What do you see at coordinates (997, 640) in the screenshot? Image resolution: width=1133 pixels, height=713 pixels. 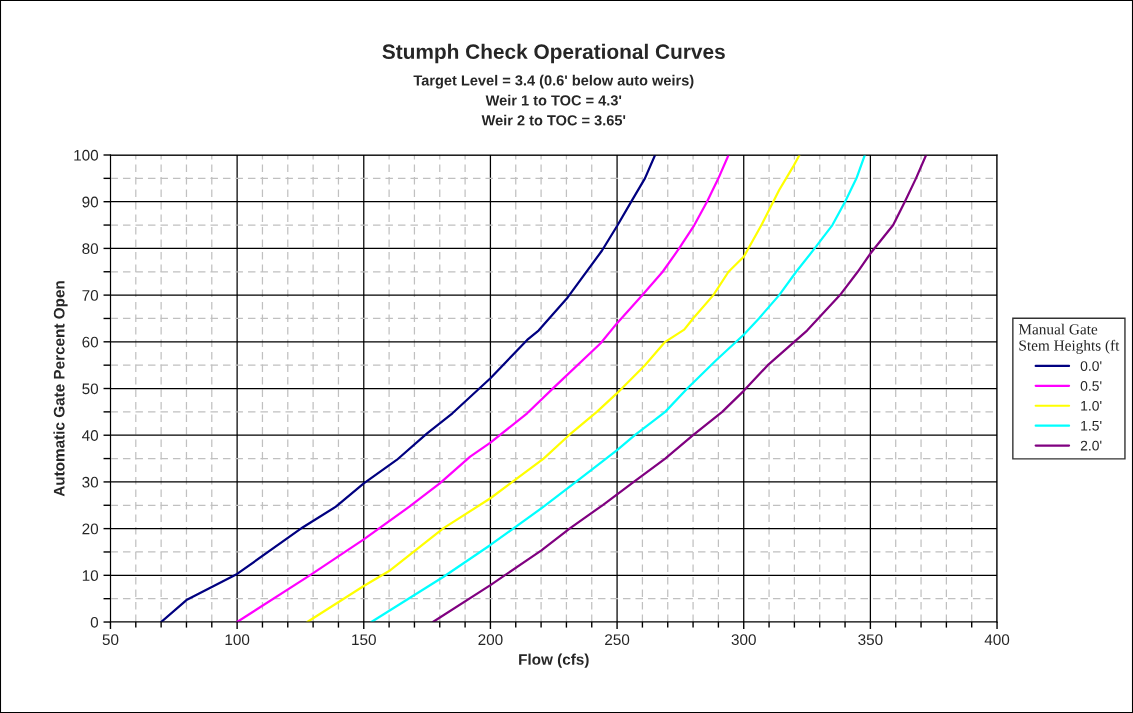 I see `x-tick-label: 400` at bounding box center [997, 640].